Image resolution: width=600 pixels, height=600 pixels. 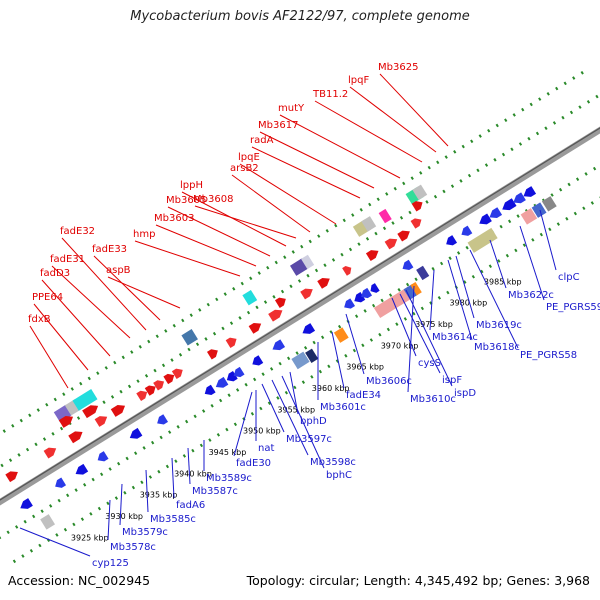 I want to click on forward-gene-label: radA, so click(x=262, y=140).